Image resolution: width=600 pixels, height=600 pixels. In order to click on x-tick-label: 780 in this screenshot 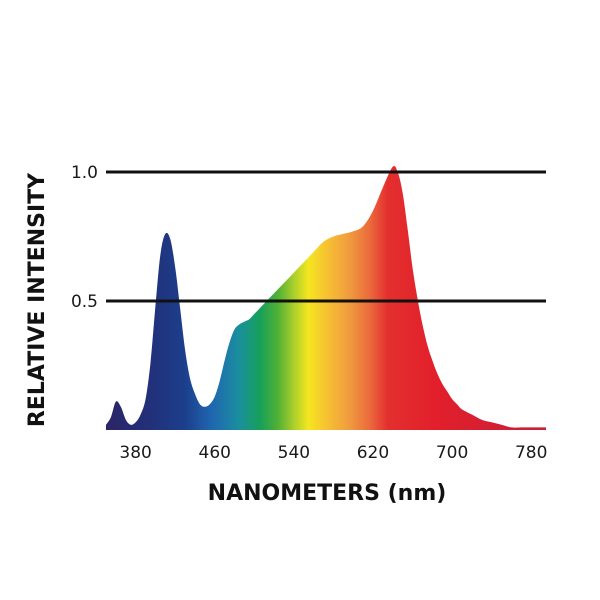, I will do `click(531, 453)`.